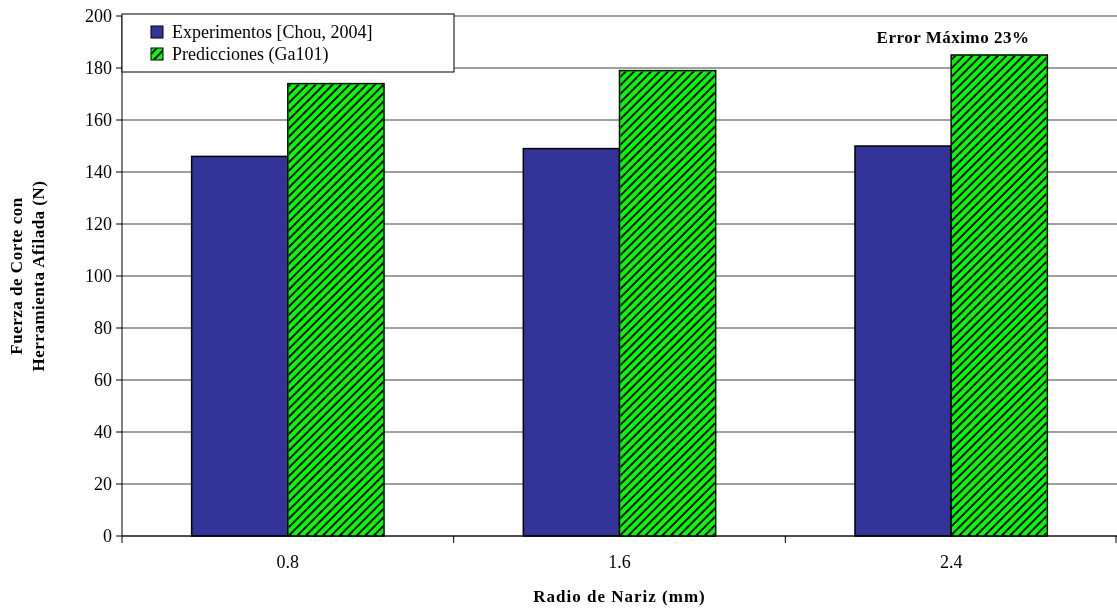  I want to click on y-tick-label: 200, so click(98, 16).